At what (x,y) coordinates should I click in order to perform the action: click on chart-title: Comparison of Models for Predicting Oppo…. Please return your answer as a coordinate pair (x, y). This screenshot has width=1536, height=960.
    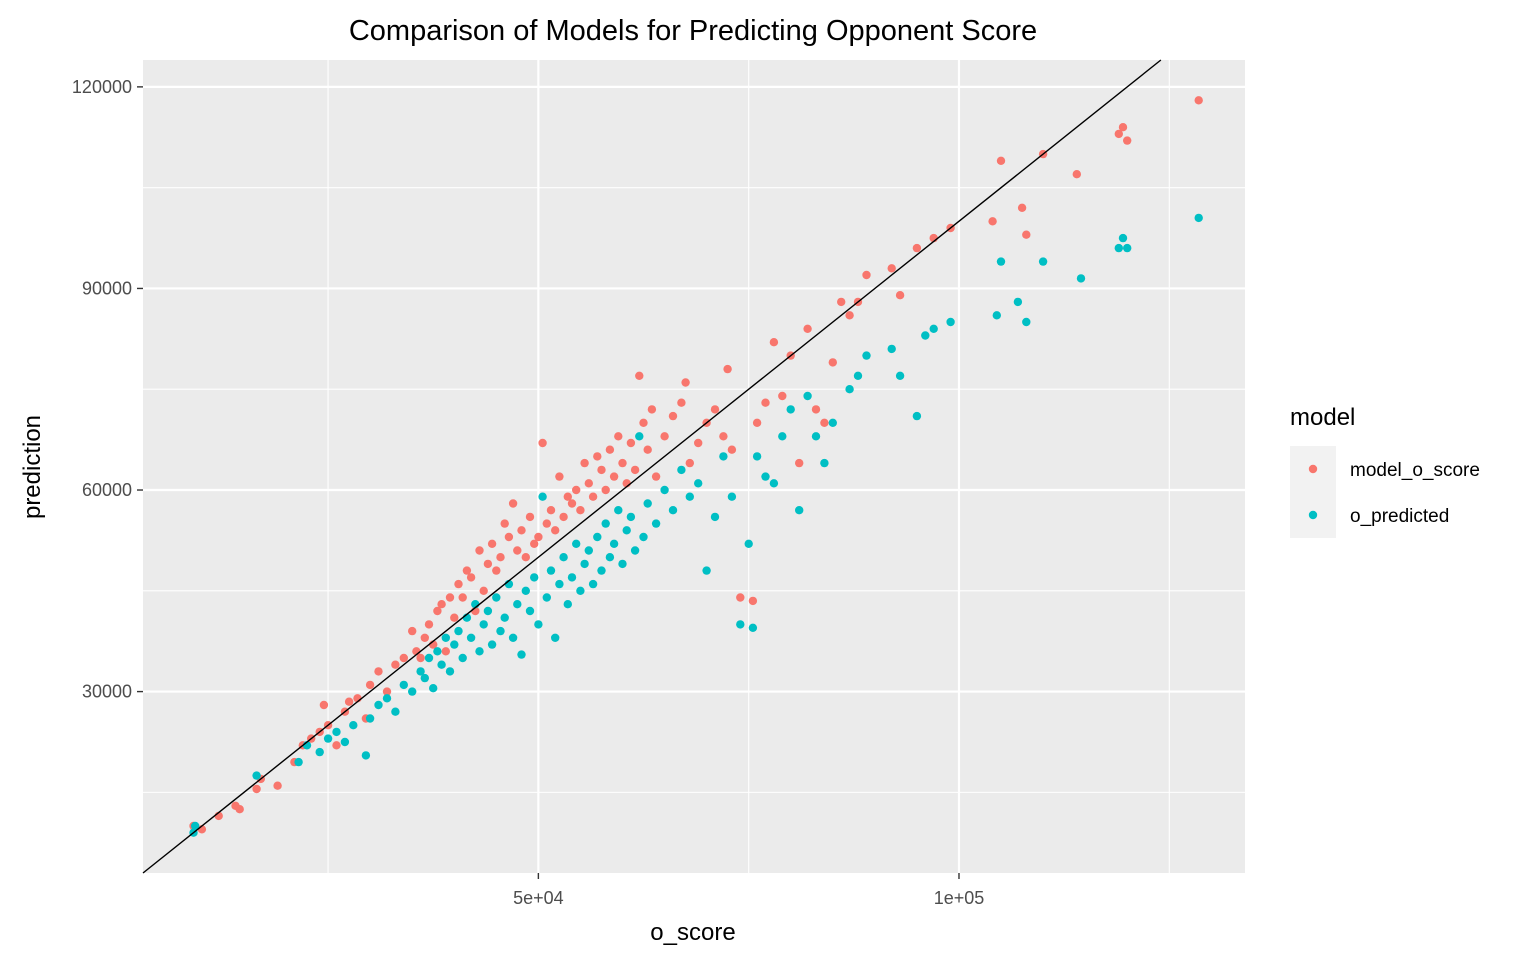
    Looking at the image, I should click on (693, 31).